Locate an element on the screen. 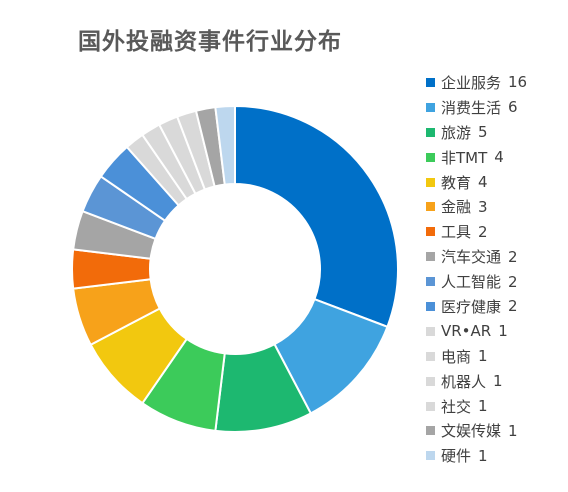 This screenshot has width=568, height=492. legend-item-3: 非TMT 4 is located at coordinates (476, 157).